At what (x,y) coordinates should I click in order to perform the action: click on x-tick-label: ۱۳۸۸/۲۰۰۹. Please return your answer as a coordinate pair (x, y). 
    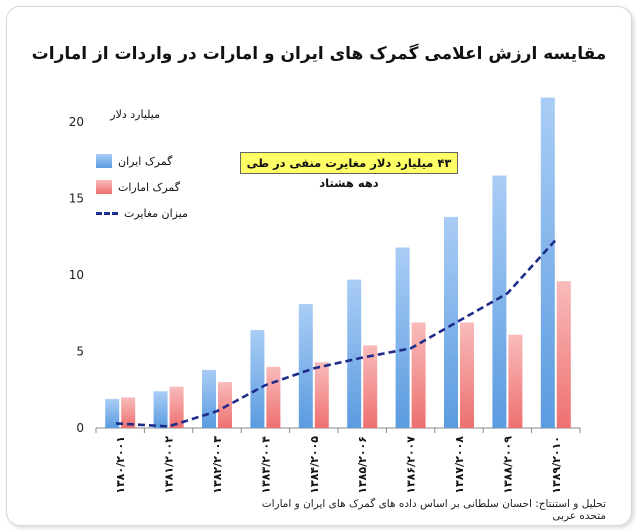
    Looking at the image, I should click on (507, 465).